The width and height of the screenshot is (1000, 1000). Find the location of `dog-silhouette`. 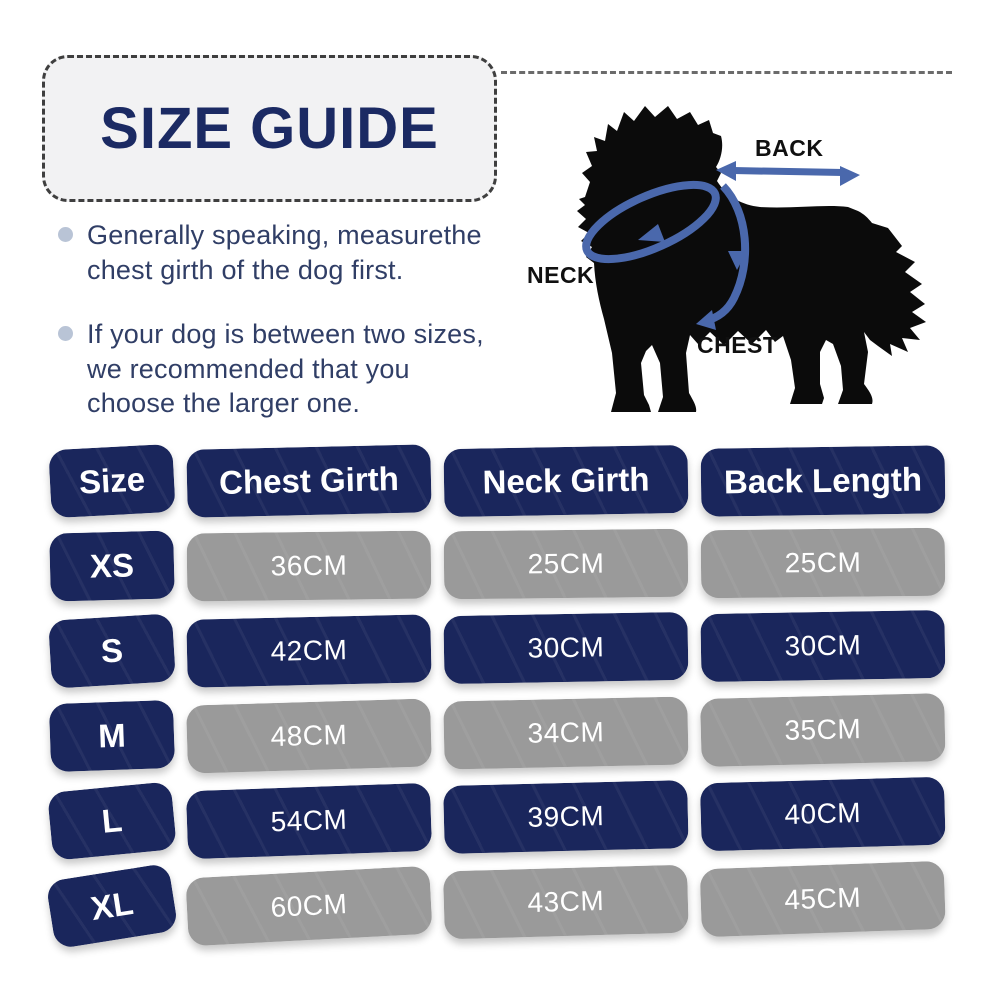

dog-silhouette is located at coordinates (751, 259).